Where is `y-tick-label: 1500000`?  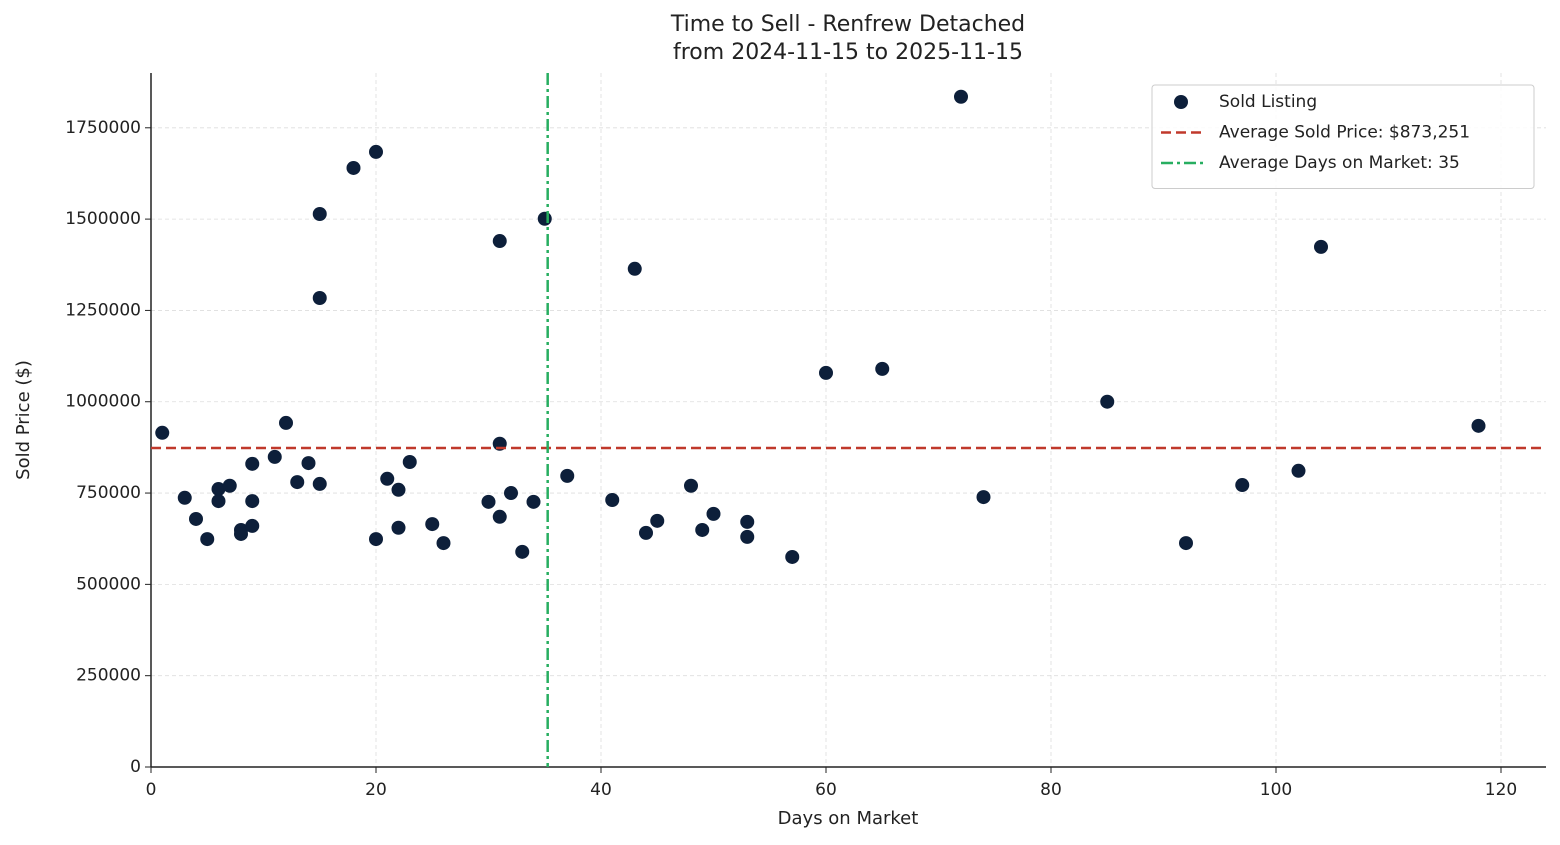 y-tick-label: 1500000 is located at coordinates (103, 219).